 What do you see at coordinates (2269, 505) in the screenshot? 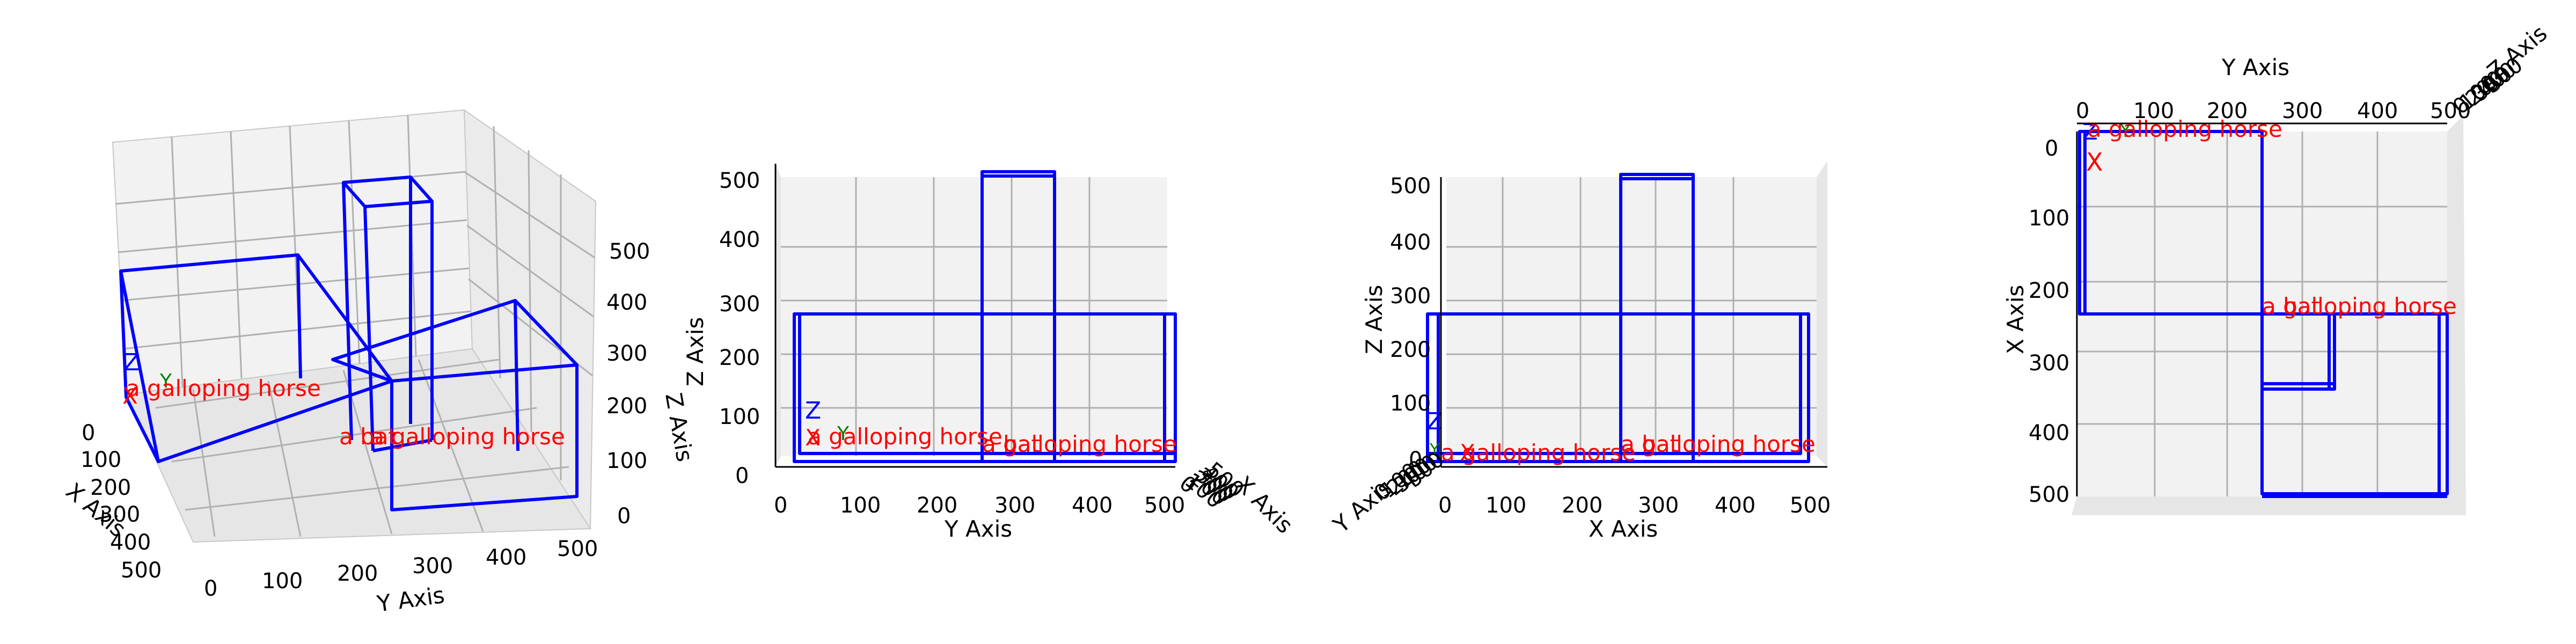
I see `bottom-pane` at bounding box center [2269, 505].